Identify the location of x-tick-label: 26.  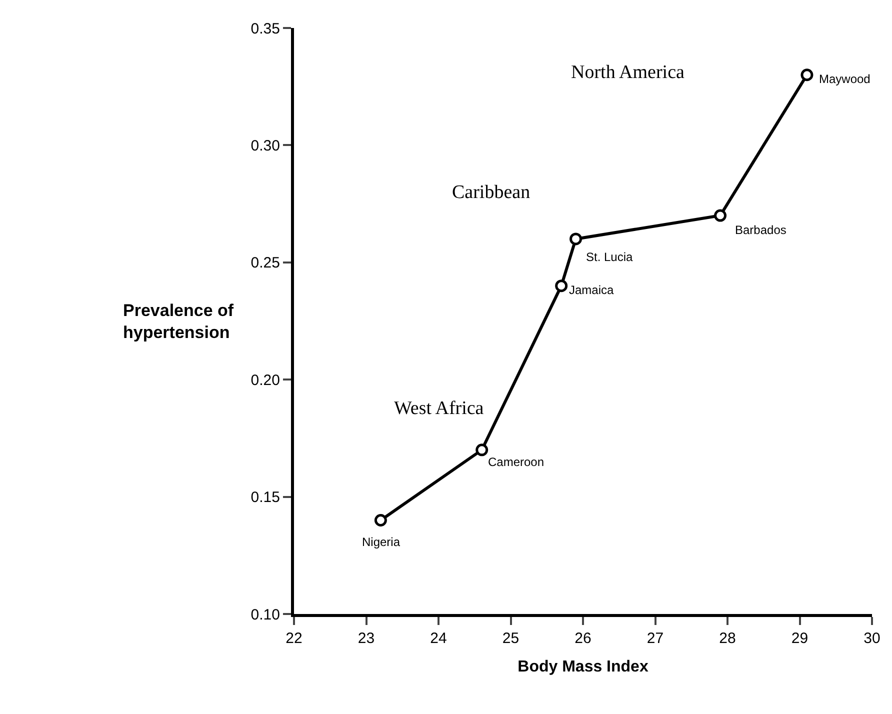
(583, 638).